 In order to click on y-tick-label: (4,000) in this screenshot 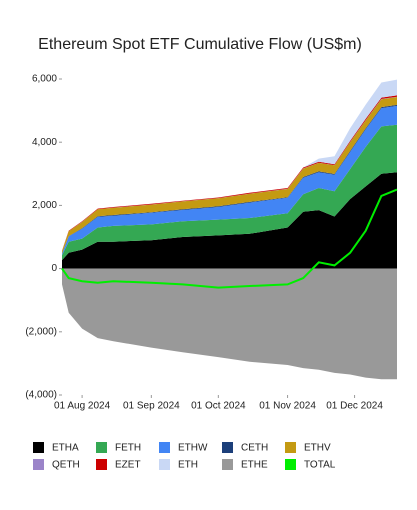, I will do `click(41, 395)`.